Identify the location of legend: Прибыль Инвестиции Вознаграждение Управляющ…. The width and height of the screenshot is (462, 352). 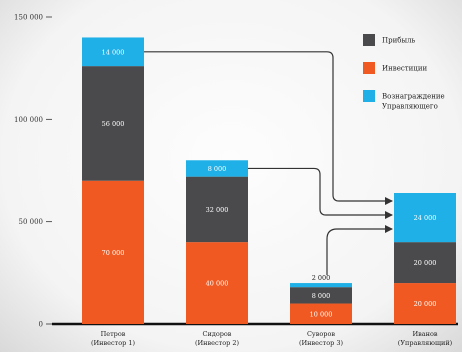
(404, 72).